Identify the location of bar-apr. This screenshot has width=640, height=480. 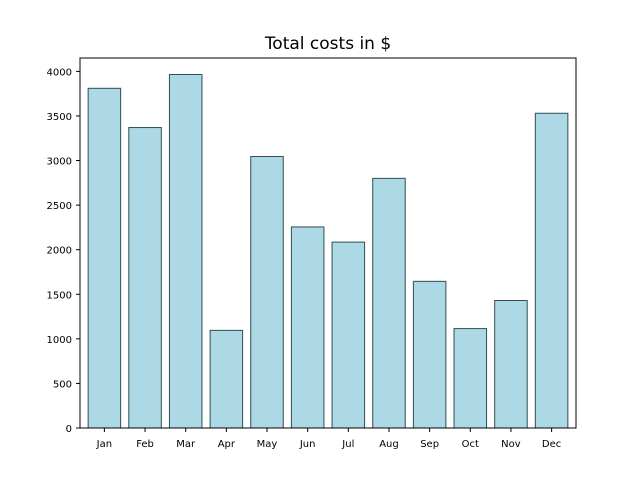
(226, 379).